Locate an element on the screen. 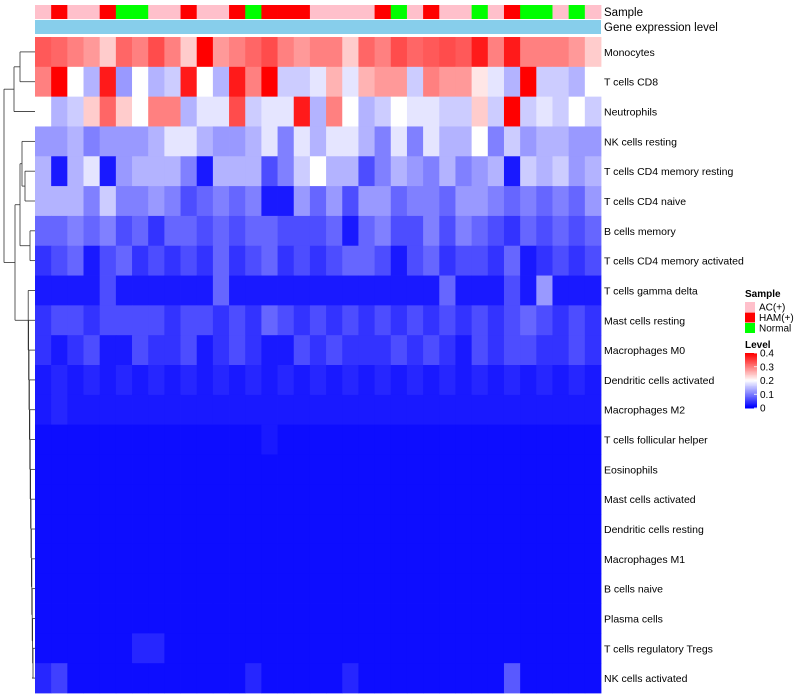 This screenshot has width=800, height=700. row-label: Macrophages M0 is located at coordinates (644, 351).